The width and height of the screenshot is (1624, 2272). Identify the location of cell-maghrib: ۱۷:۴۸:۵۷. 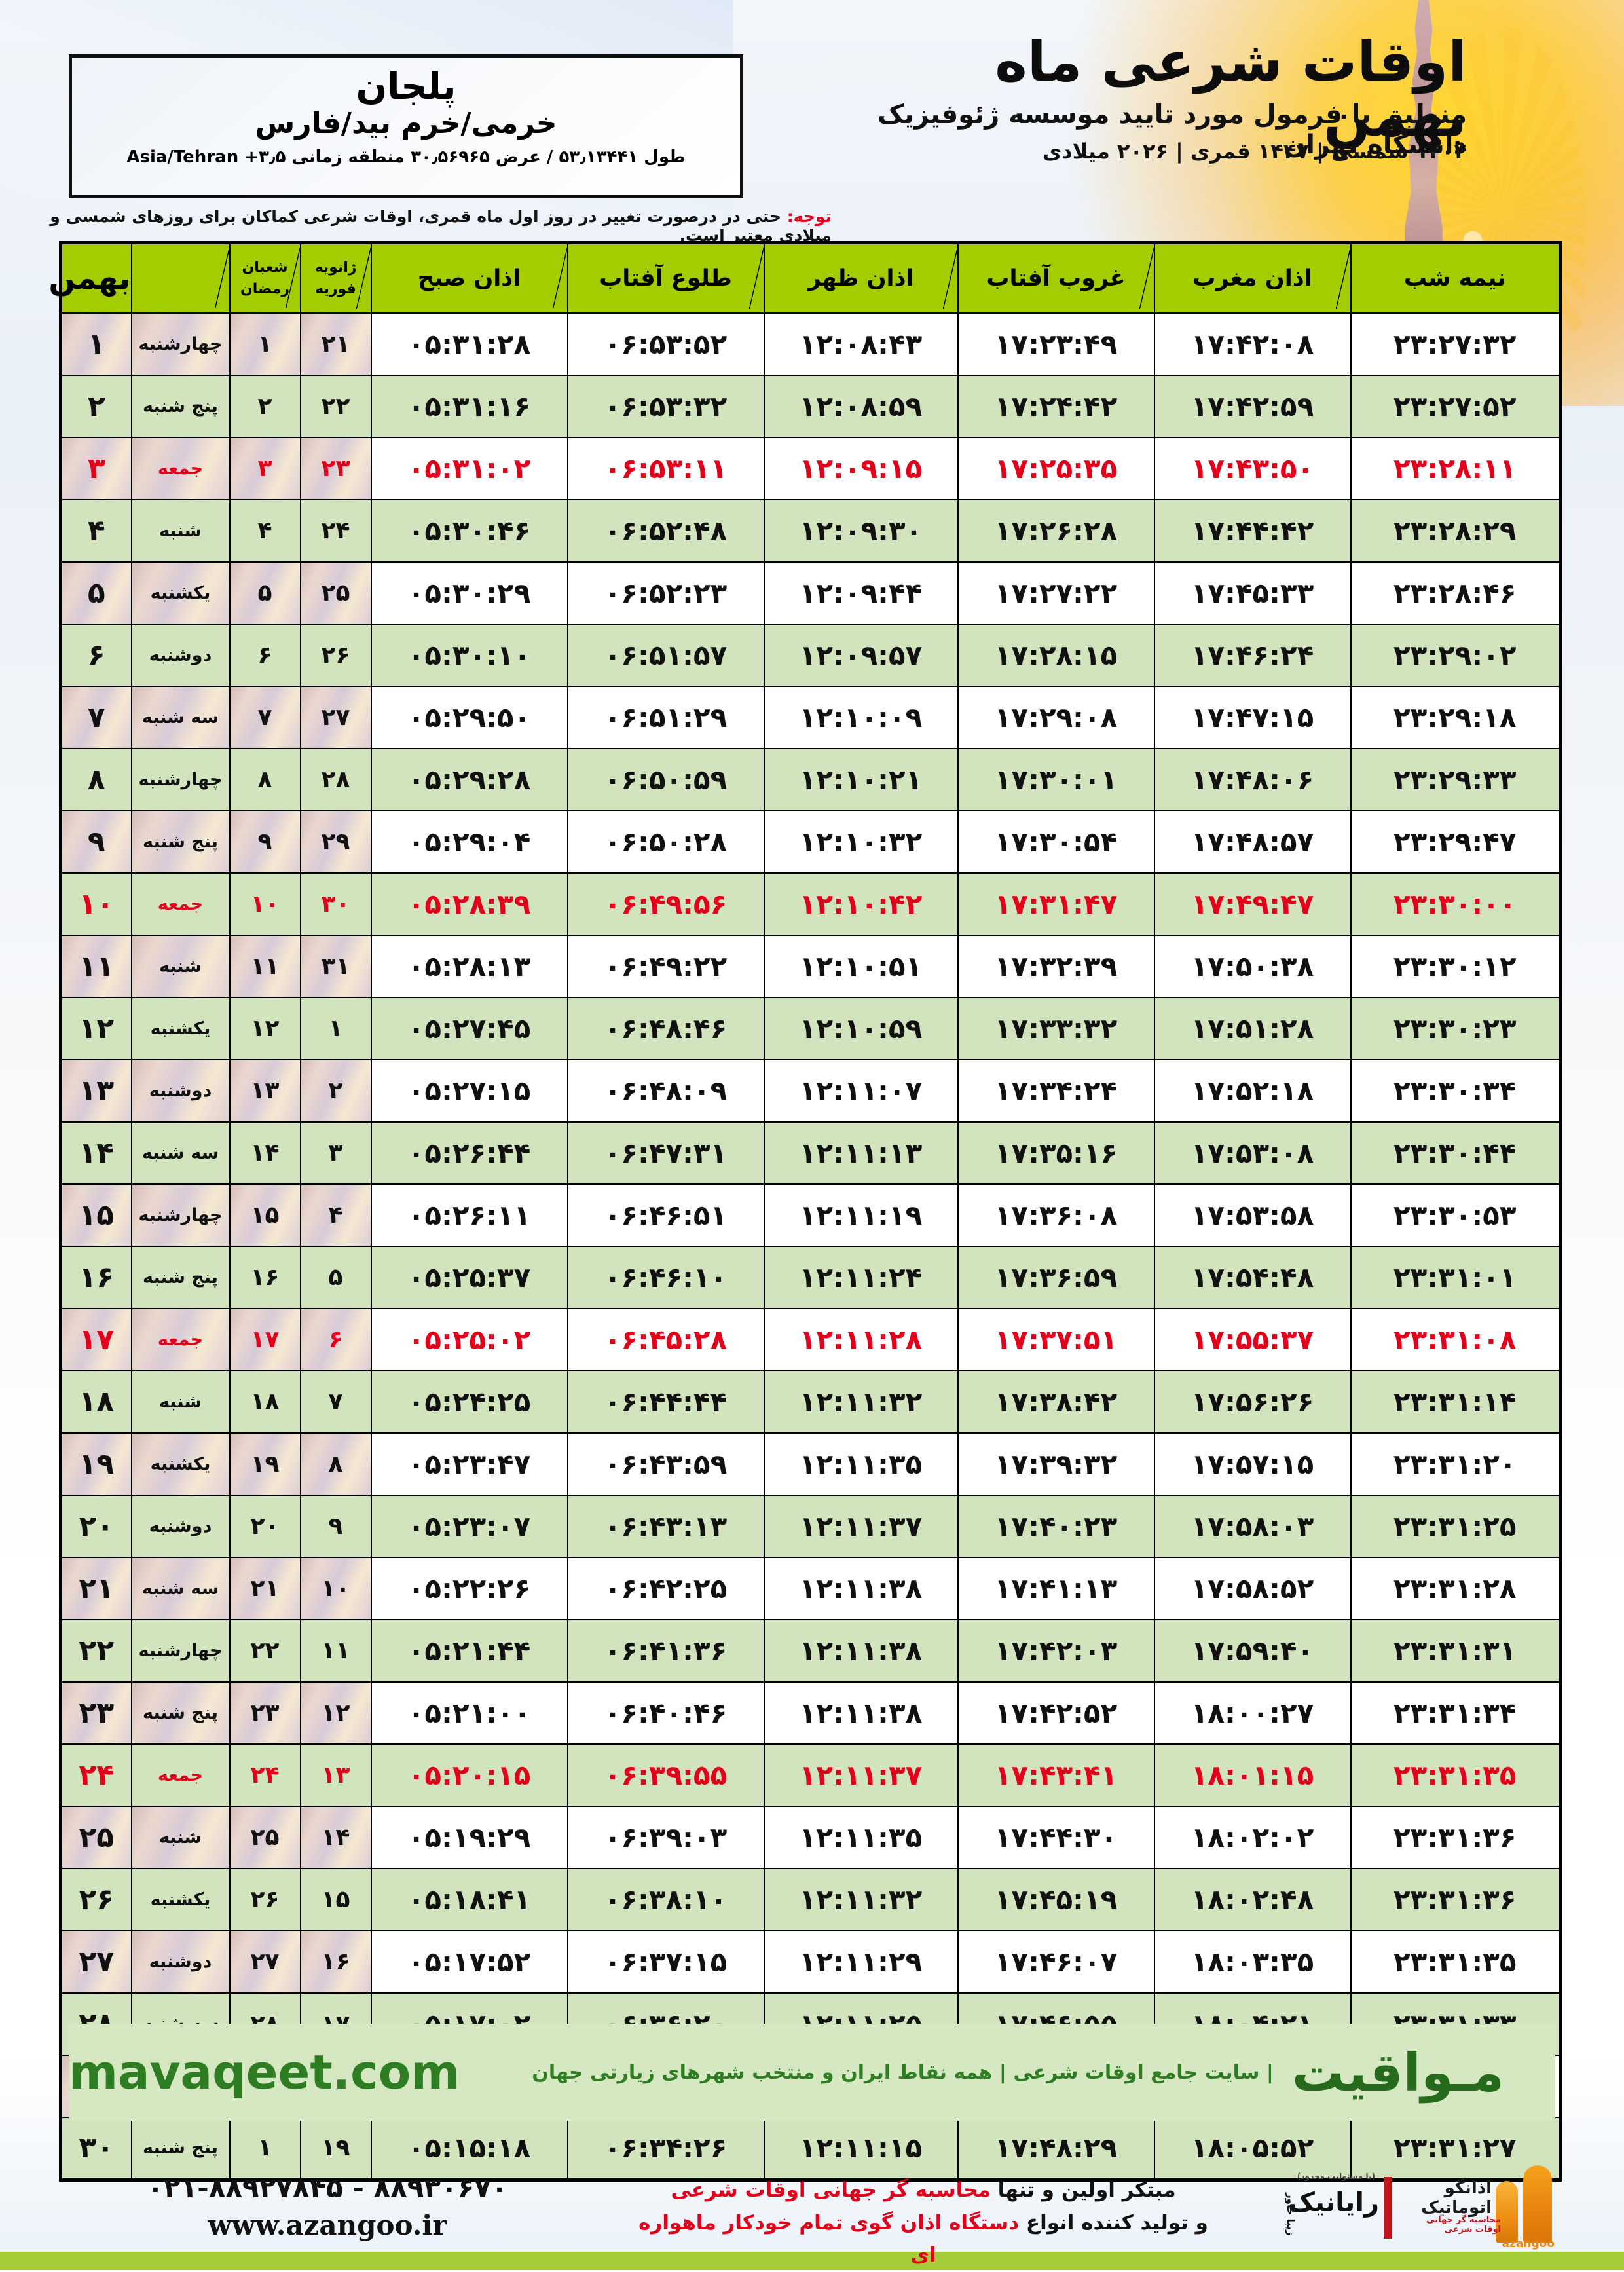
(1252, 842).